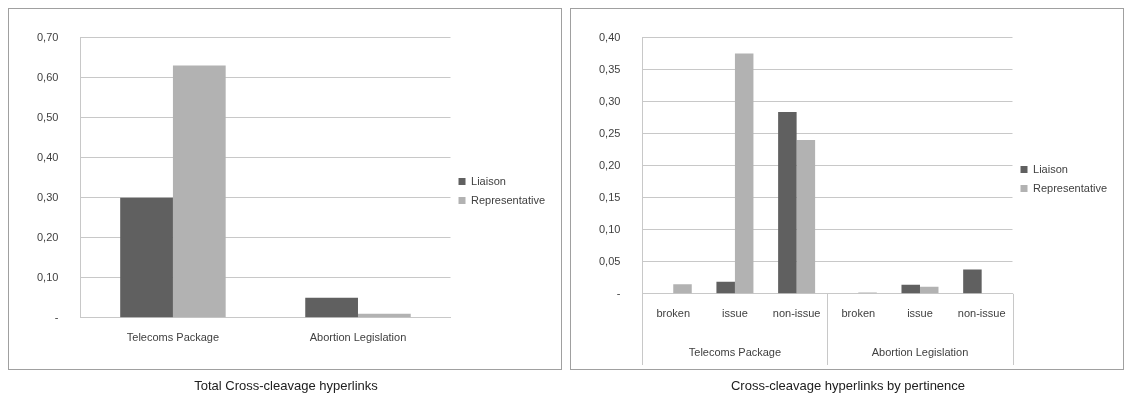 This screenshot has height=401, width=1126. Describe the element at coordinates (47, 36) in the screenshot. I see `y-tick-label: 0,70` at that location.